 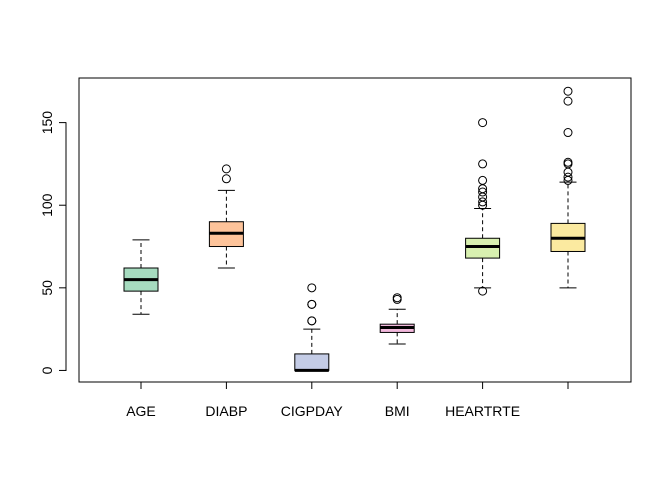 What do you see at coordinates (141, 411) in the screenshot?
I see `x-tick-label: AGE` at bounding box center [141, 411].